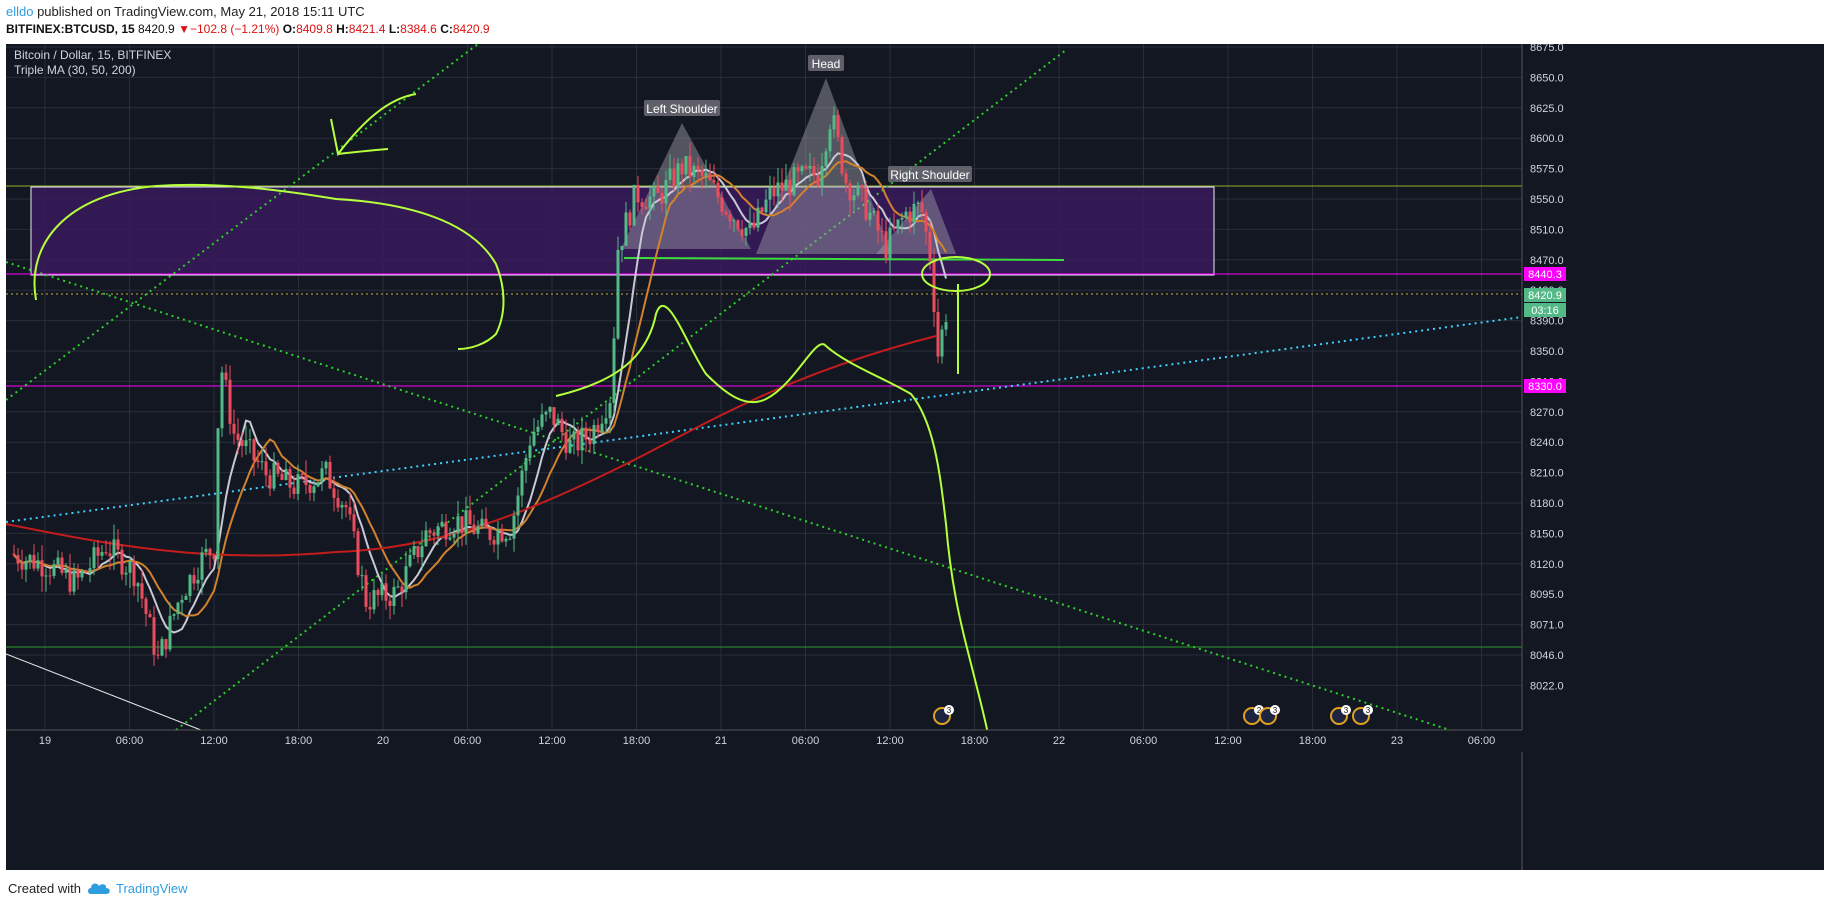  What do you see at coordinates (1547, 443) in the screenshot?
I see `price-tick-label: 8240.0` at bounding box center [1547, 443].